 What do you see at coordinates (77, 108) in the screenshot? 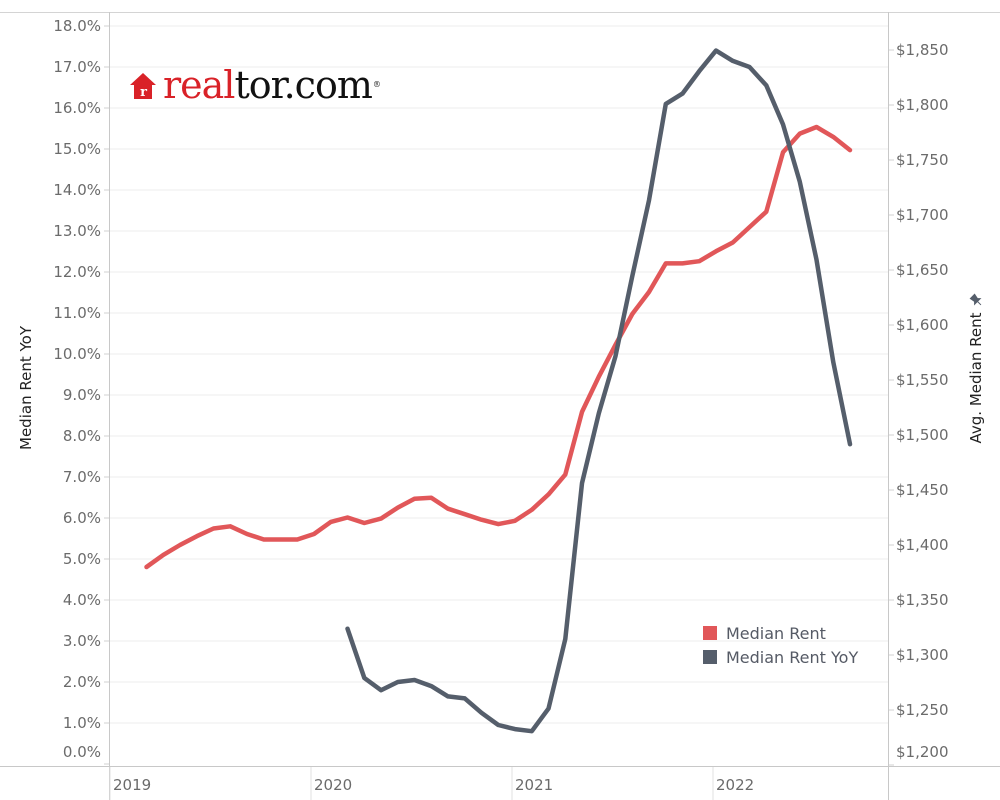
I see `left-tick-label: 16.0%` at bounding box center [77, 108].